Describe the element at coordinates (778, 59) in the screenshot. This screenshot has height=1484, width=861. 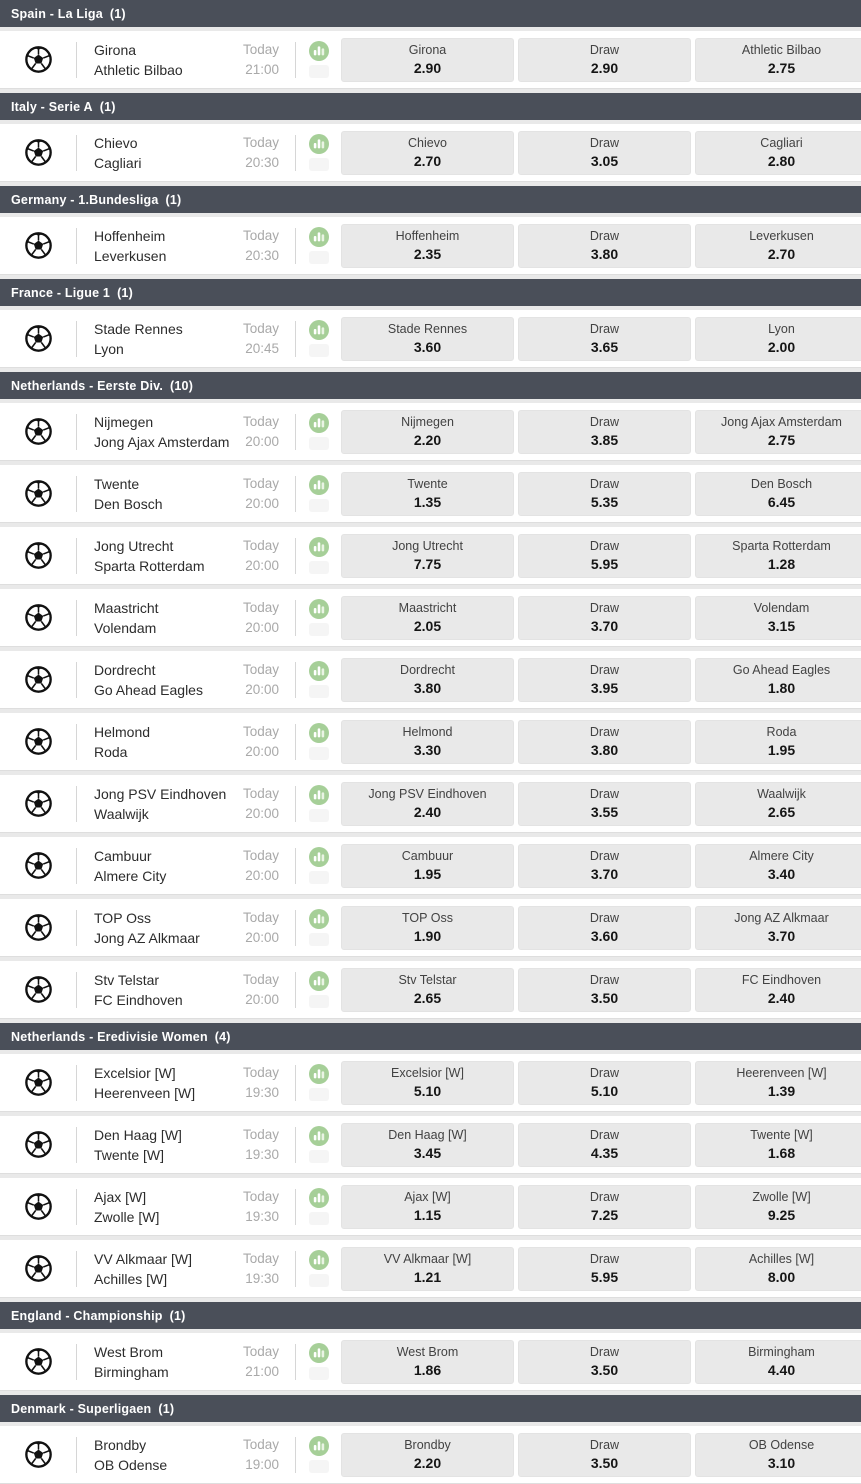
I see `odds-button-away: Athletic Bilbao 2.75` at that location.